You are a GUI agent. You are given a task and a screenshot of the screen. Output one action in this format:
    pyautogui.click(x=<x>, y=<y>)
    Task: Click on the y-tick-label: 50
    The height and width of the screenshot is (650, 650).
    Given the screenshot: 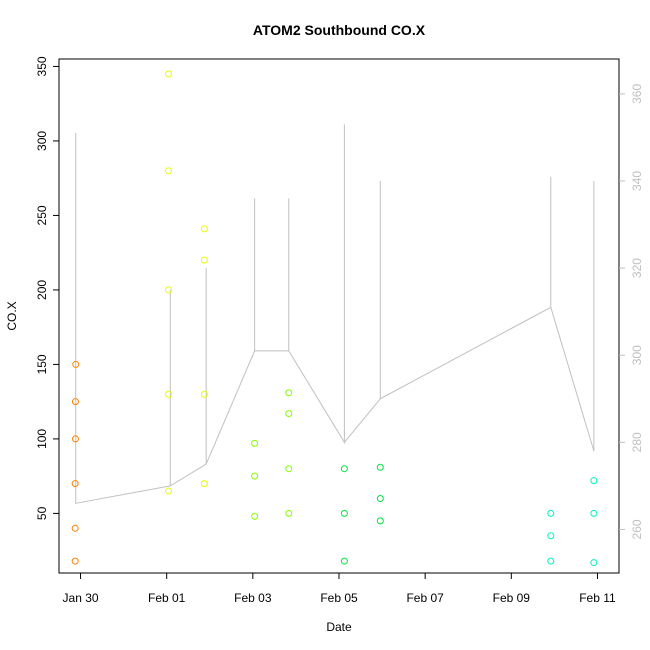 What is the action you would take?
    pyautogui.click(x=42, y=513)
    